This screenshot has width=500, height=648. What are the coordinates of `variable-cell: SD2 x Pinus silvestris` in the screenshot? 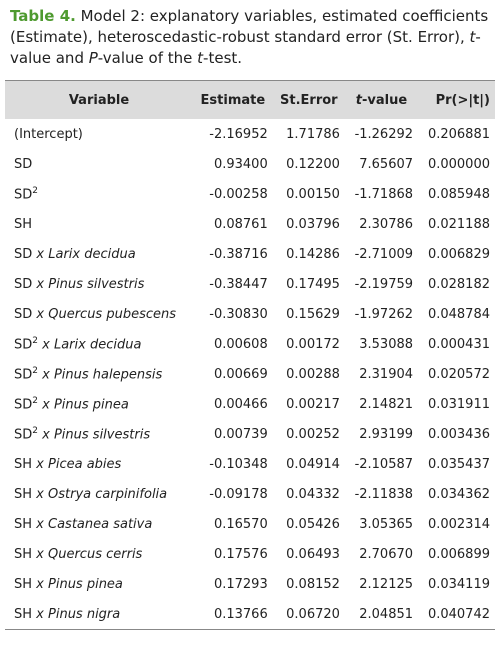 It's located at (99, 434).